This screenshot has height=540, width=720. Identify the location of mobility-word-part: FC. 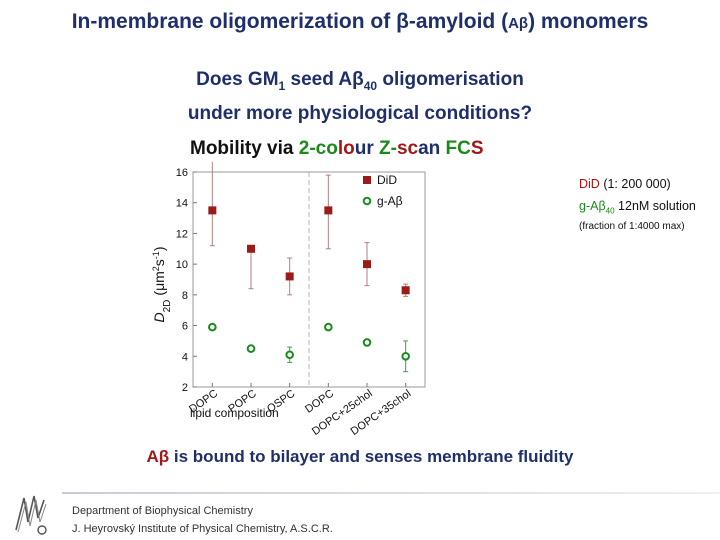
(458, 148).